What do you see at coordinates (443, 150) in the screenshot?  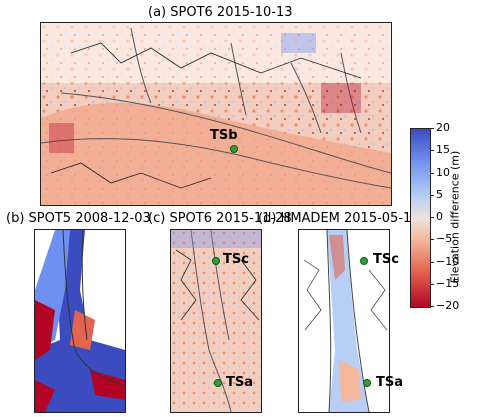 I see `colorbar-tick-label: 15` at bounding box center [443, 150].